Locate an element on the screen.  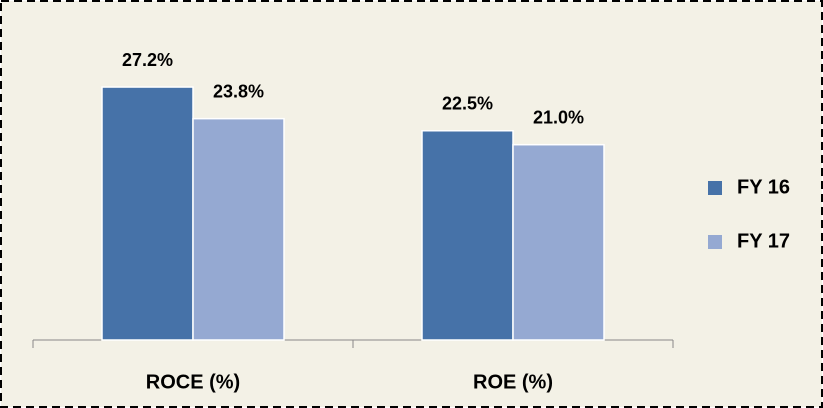
value-label: 27.2% is located at coordinates (147, 60).